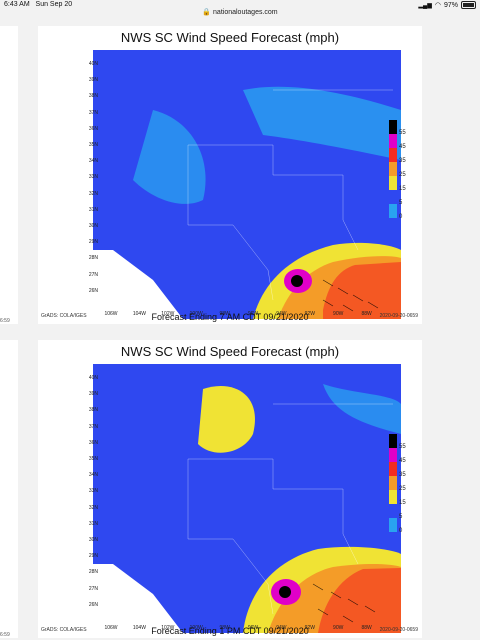  I want to click on x-tick-label: 106W, so click(111, 628).